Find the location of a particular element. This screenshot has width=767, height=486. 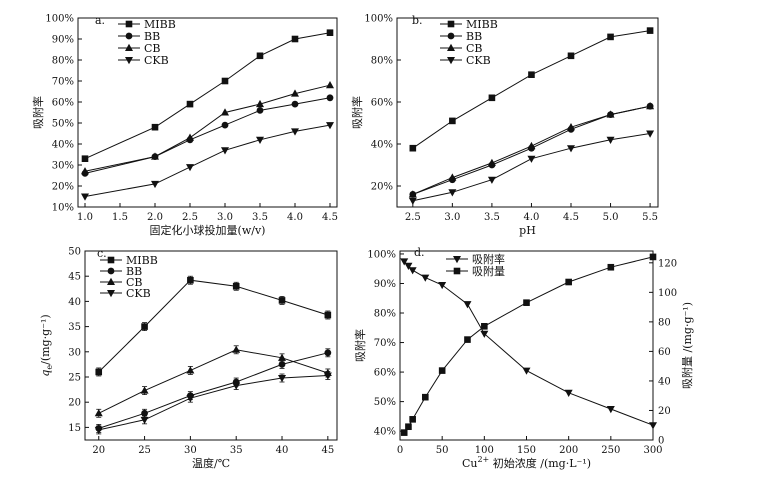

x-tick-label: 200 is located at coordinates (568, 450).